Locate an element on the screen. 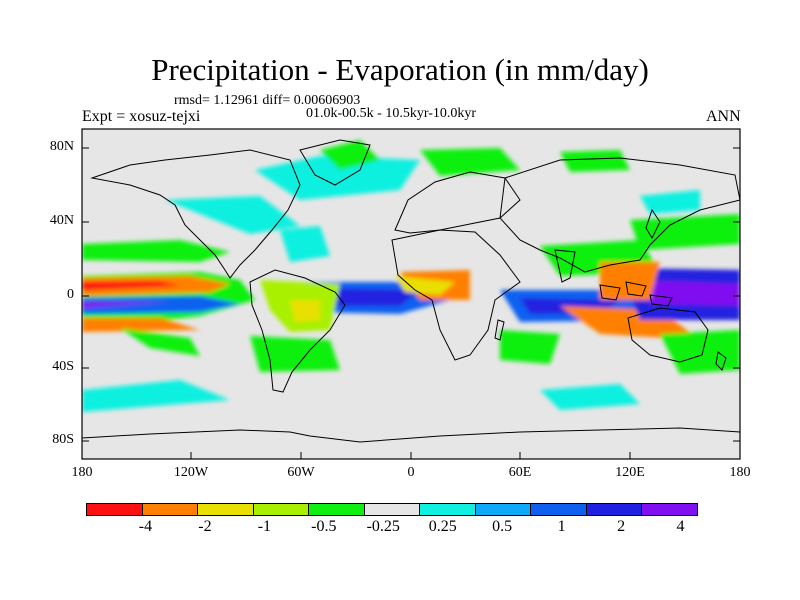 This screenshot has height=600, width=800. lon-label-60w: 60W is located at coordinates (301, 472).